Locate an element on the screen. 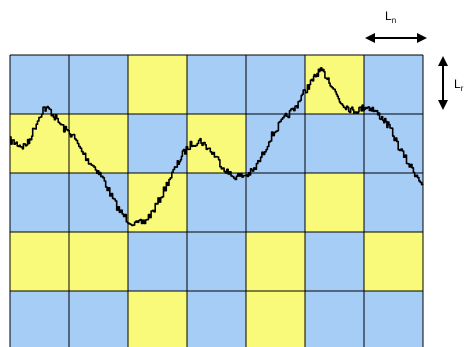 The width and height of the screenshot is (468, 347). vertical-length-label: Lr is located at coordinates (459, 85).